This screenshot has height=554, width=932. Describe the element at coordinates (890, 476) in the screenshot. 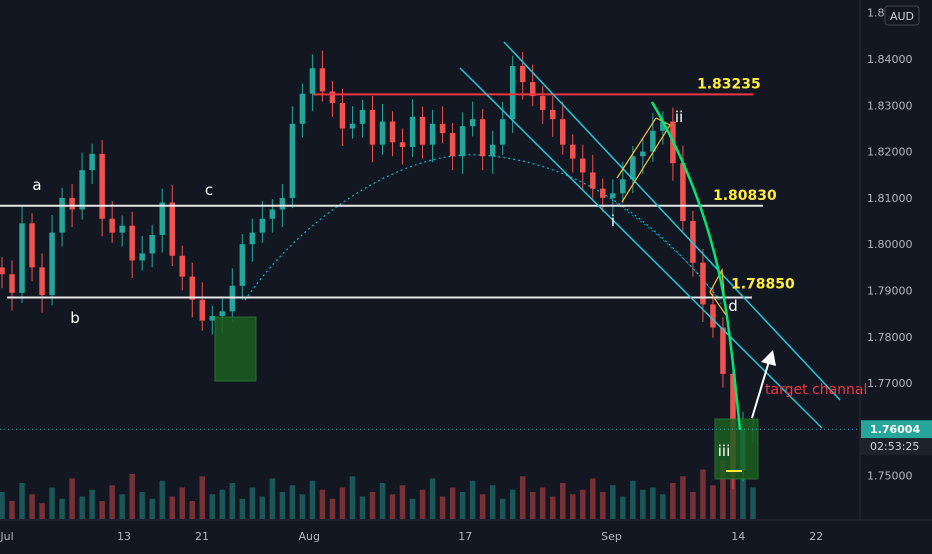

I see `price-tick-label: 1.75000` at that location.